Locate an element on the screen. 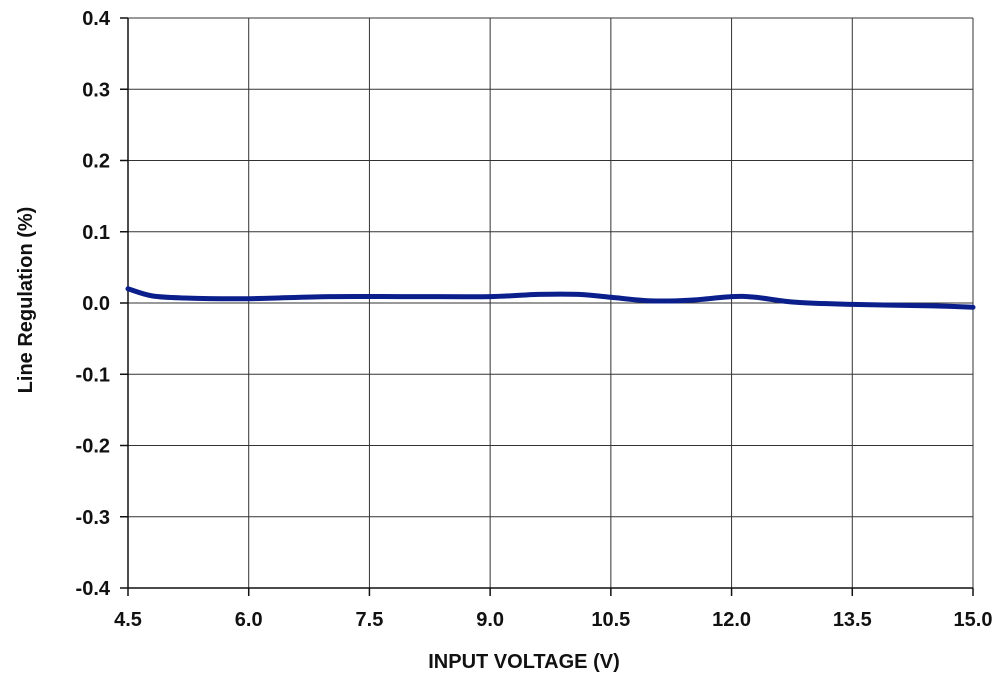 The height and width of the screenshot is (682, 1000). x-tick-label: 12.0 is located at coordinates (731, 620).